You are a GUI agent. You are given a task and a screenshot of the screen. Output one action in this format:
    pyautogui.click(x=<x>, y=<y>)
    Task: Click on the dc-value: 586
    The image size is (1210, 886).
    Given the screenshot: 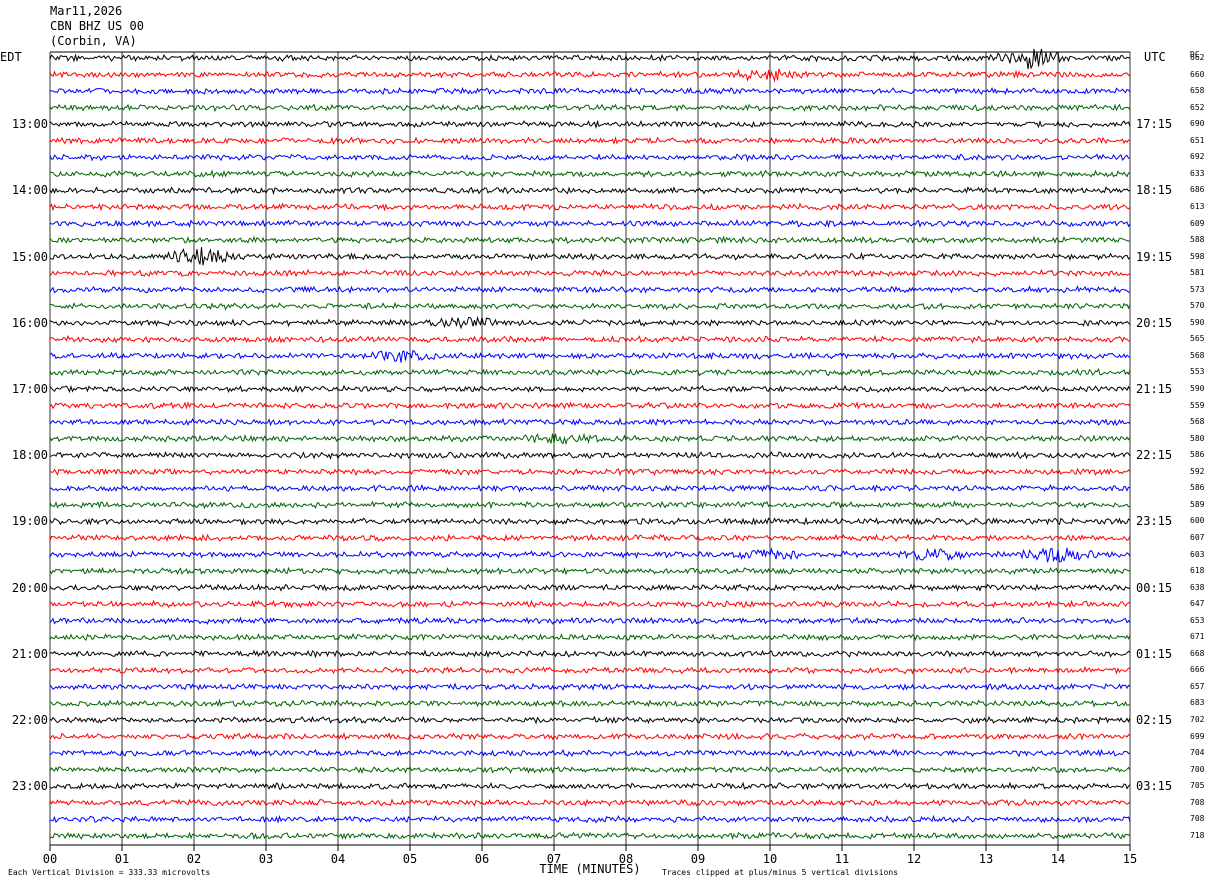 What is the action you would take?
    pyautogui.click(x=1197, y=488)
    